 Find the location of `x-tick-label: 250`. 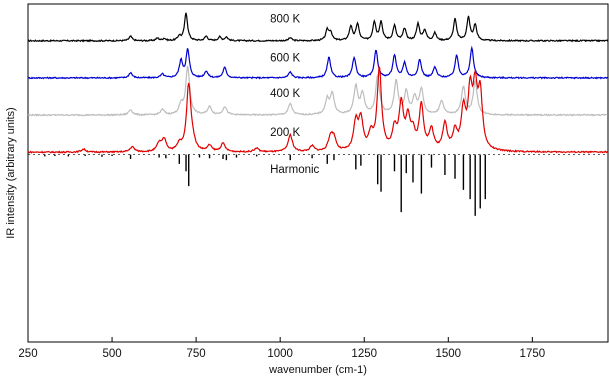

x-tick-label: 250 is located at coordinates (27, 354).